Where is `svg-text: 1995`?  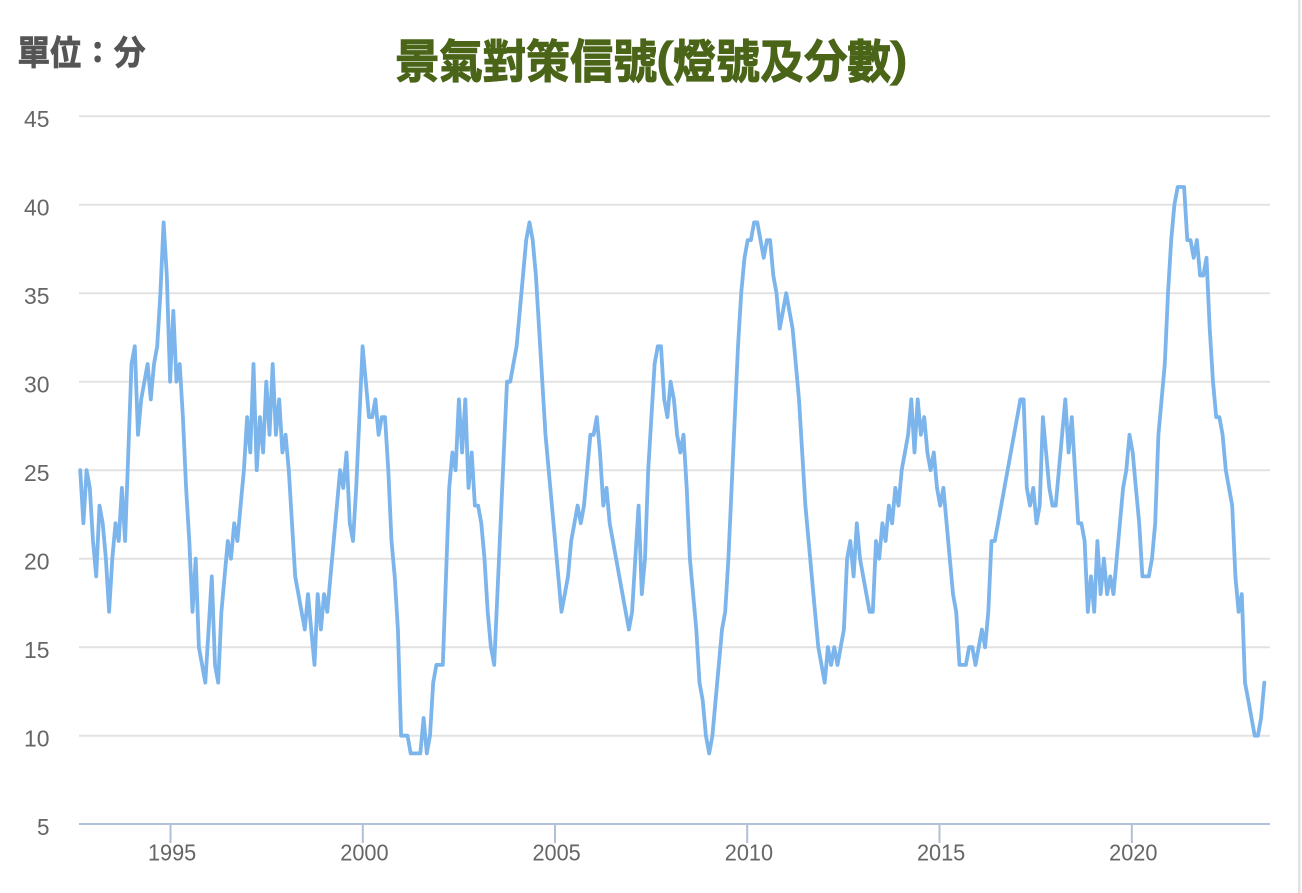
svg-text: 1995 is located at coordinates (172, 853).